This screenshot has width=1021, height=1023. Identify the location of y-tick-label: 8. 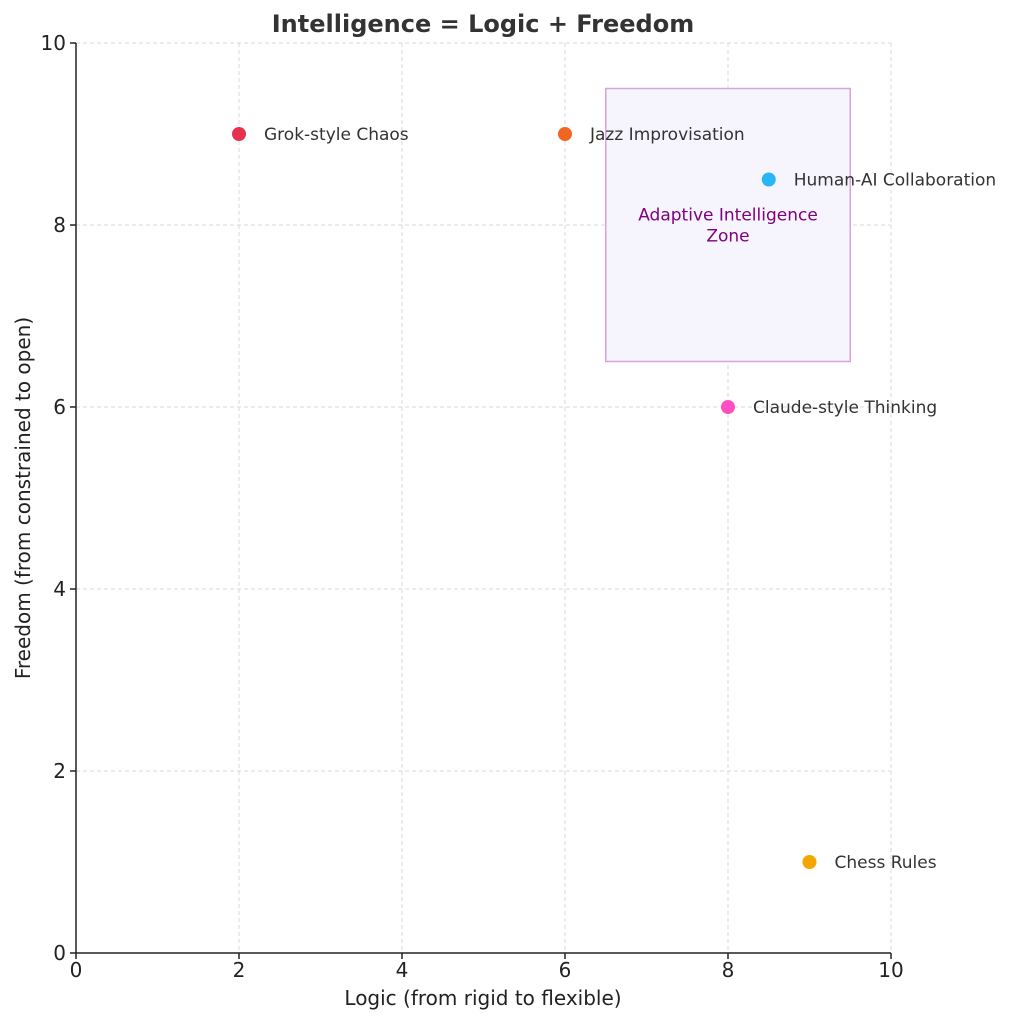
(59, 225).